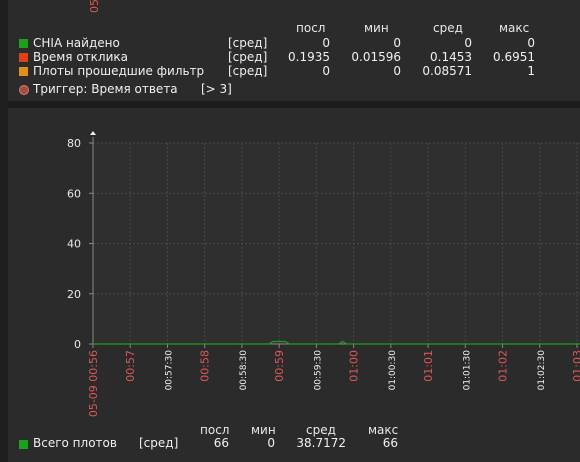  What do you see at coordinates (531, 43) in the screenshot?
I see `legend-max-0: 0` at bounding box center [531, 43].